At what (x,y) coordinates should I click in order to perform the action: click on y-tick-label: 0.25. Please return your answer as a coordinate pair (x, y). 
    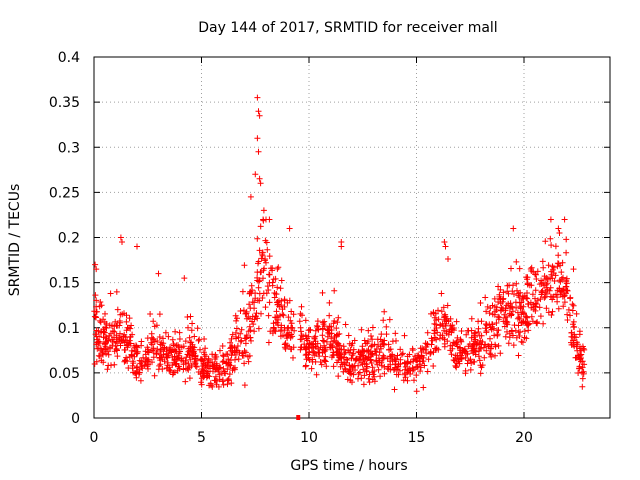
    Looking at the image, I should click on (64, 193).